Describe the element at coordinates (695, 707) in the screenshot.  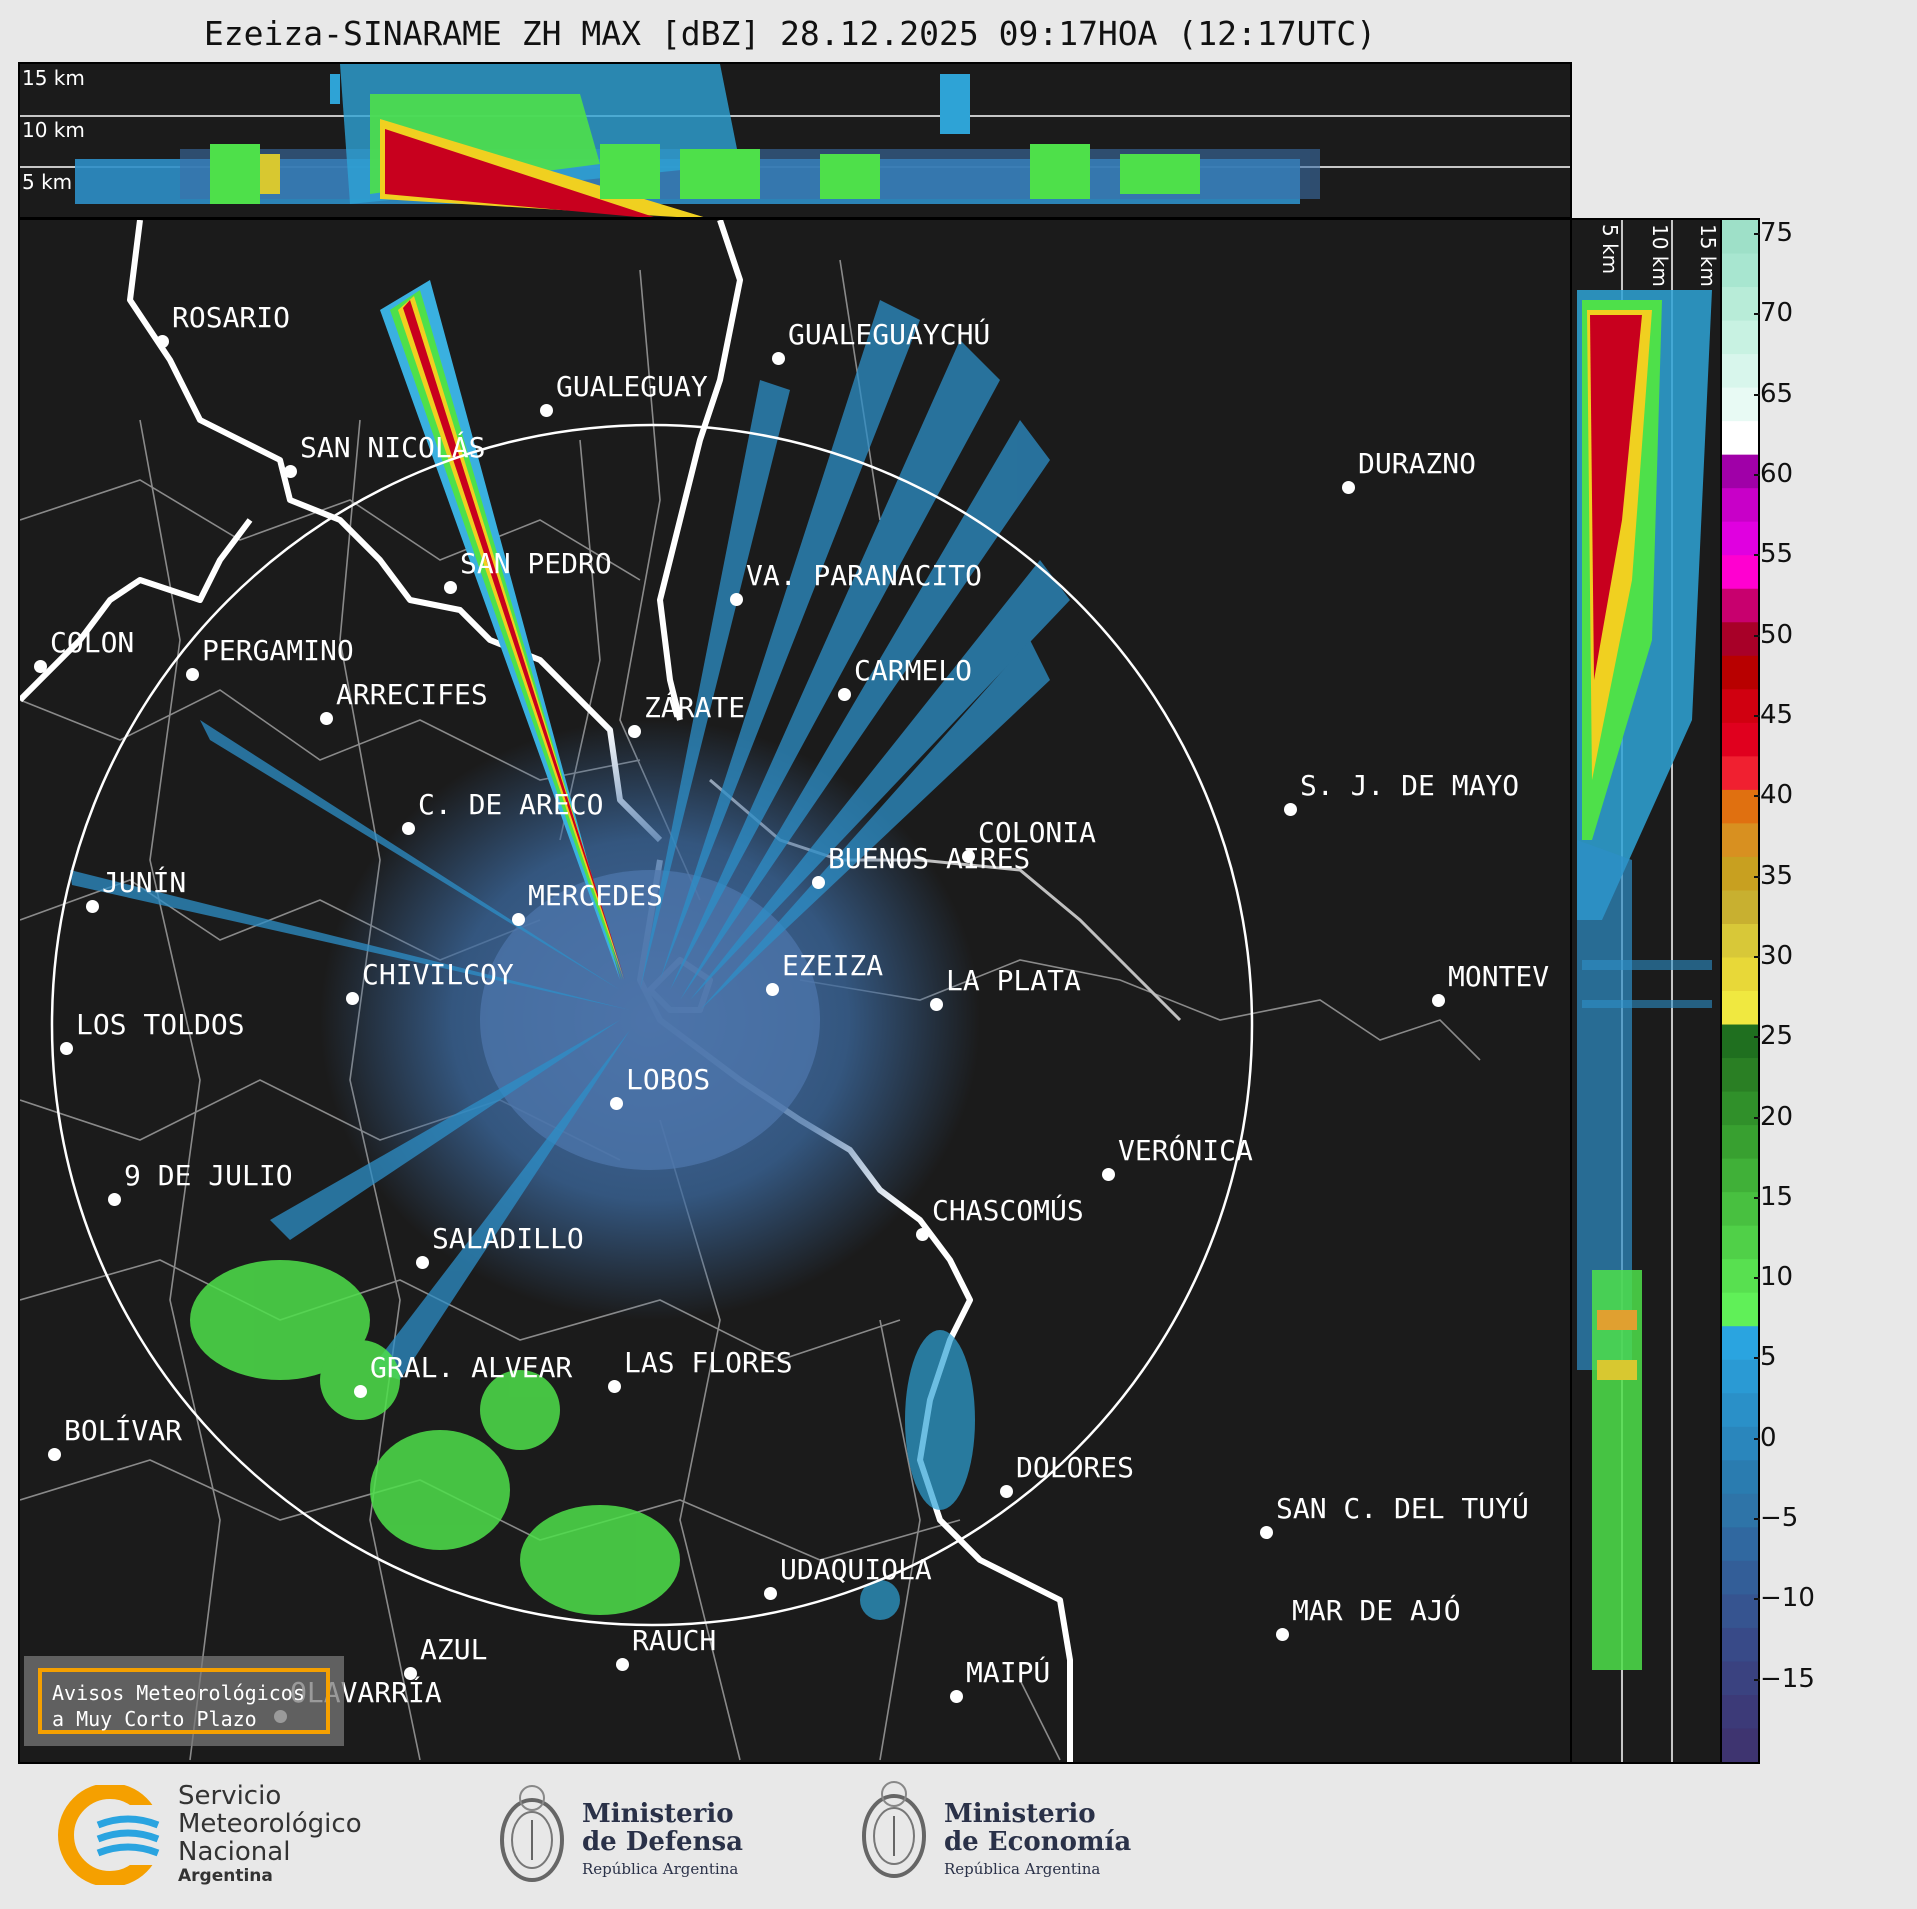
I see `city-label: ZÁRATE` at that location.